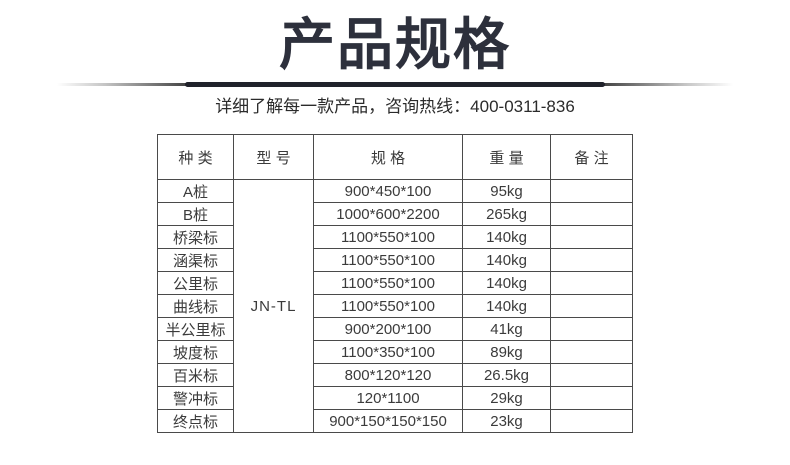 The height and width of the screenshot is (465, 790). I want to click on weight-cell: 95kg, so click(506, 191).